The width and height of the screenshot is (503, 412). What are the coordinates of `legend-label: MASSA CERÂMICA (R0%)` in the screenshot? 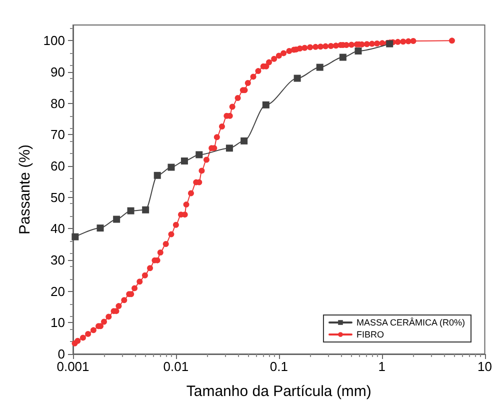 It's located at (411, 323).